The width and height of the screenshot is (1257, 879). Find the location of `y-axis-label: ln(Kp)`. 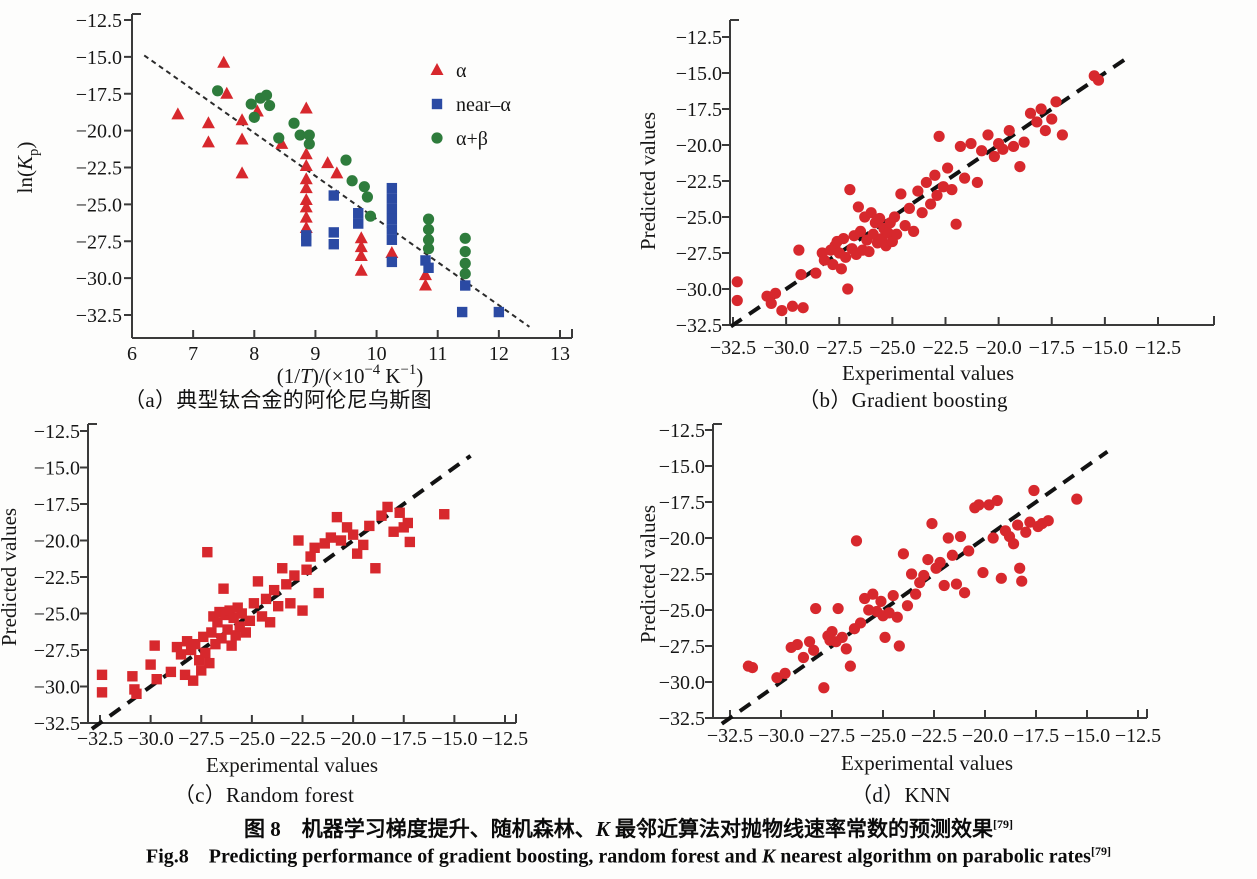

y-axis-label: ln(Kp) is located at coordinates (27, 168).